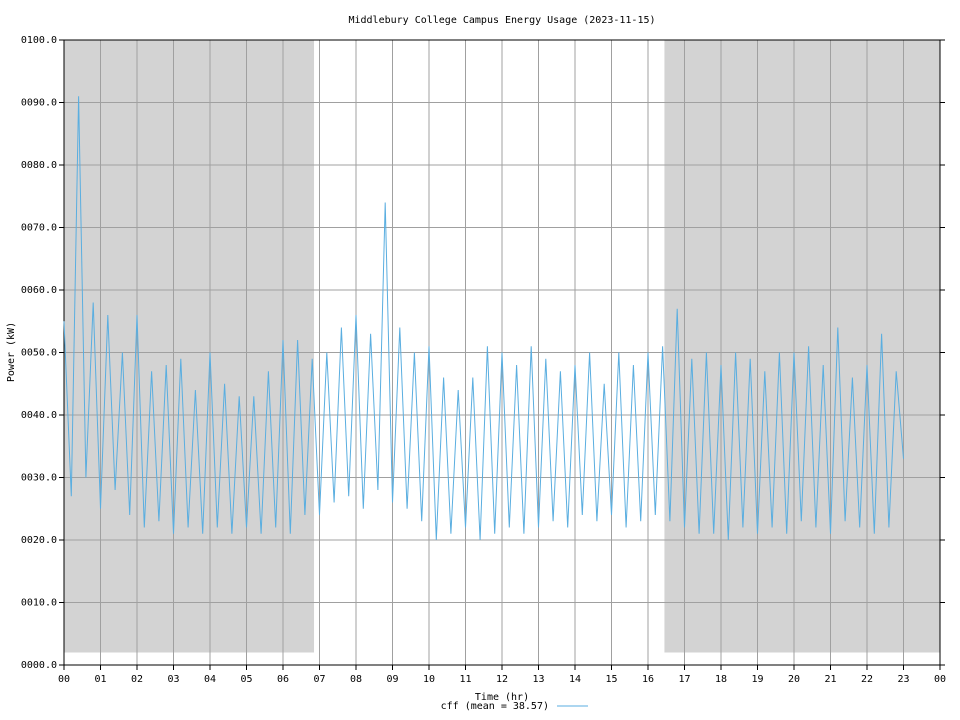  What do you see at coordinates (575, 679) in the screenshot?
I see `x-tick-label: 14` at bounding box center [575, 679].